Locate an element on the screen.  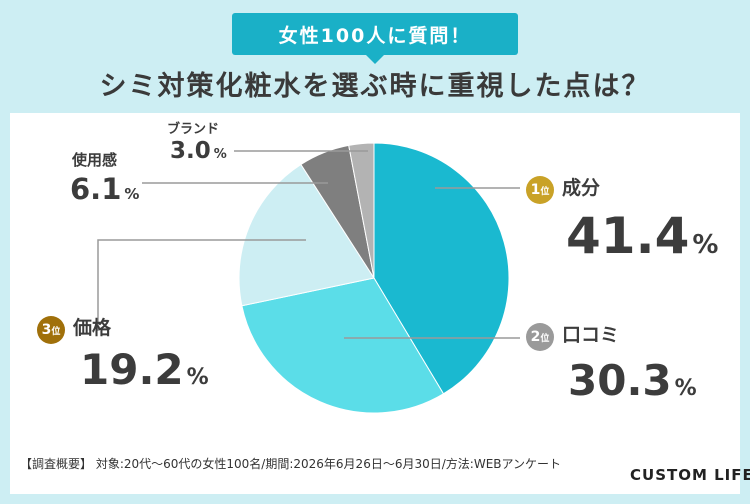
value-shiyoukan: 6.1% is located at coordinates (104, 189).